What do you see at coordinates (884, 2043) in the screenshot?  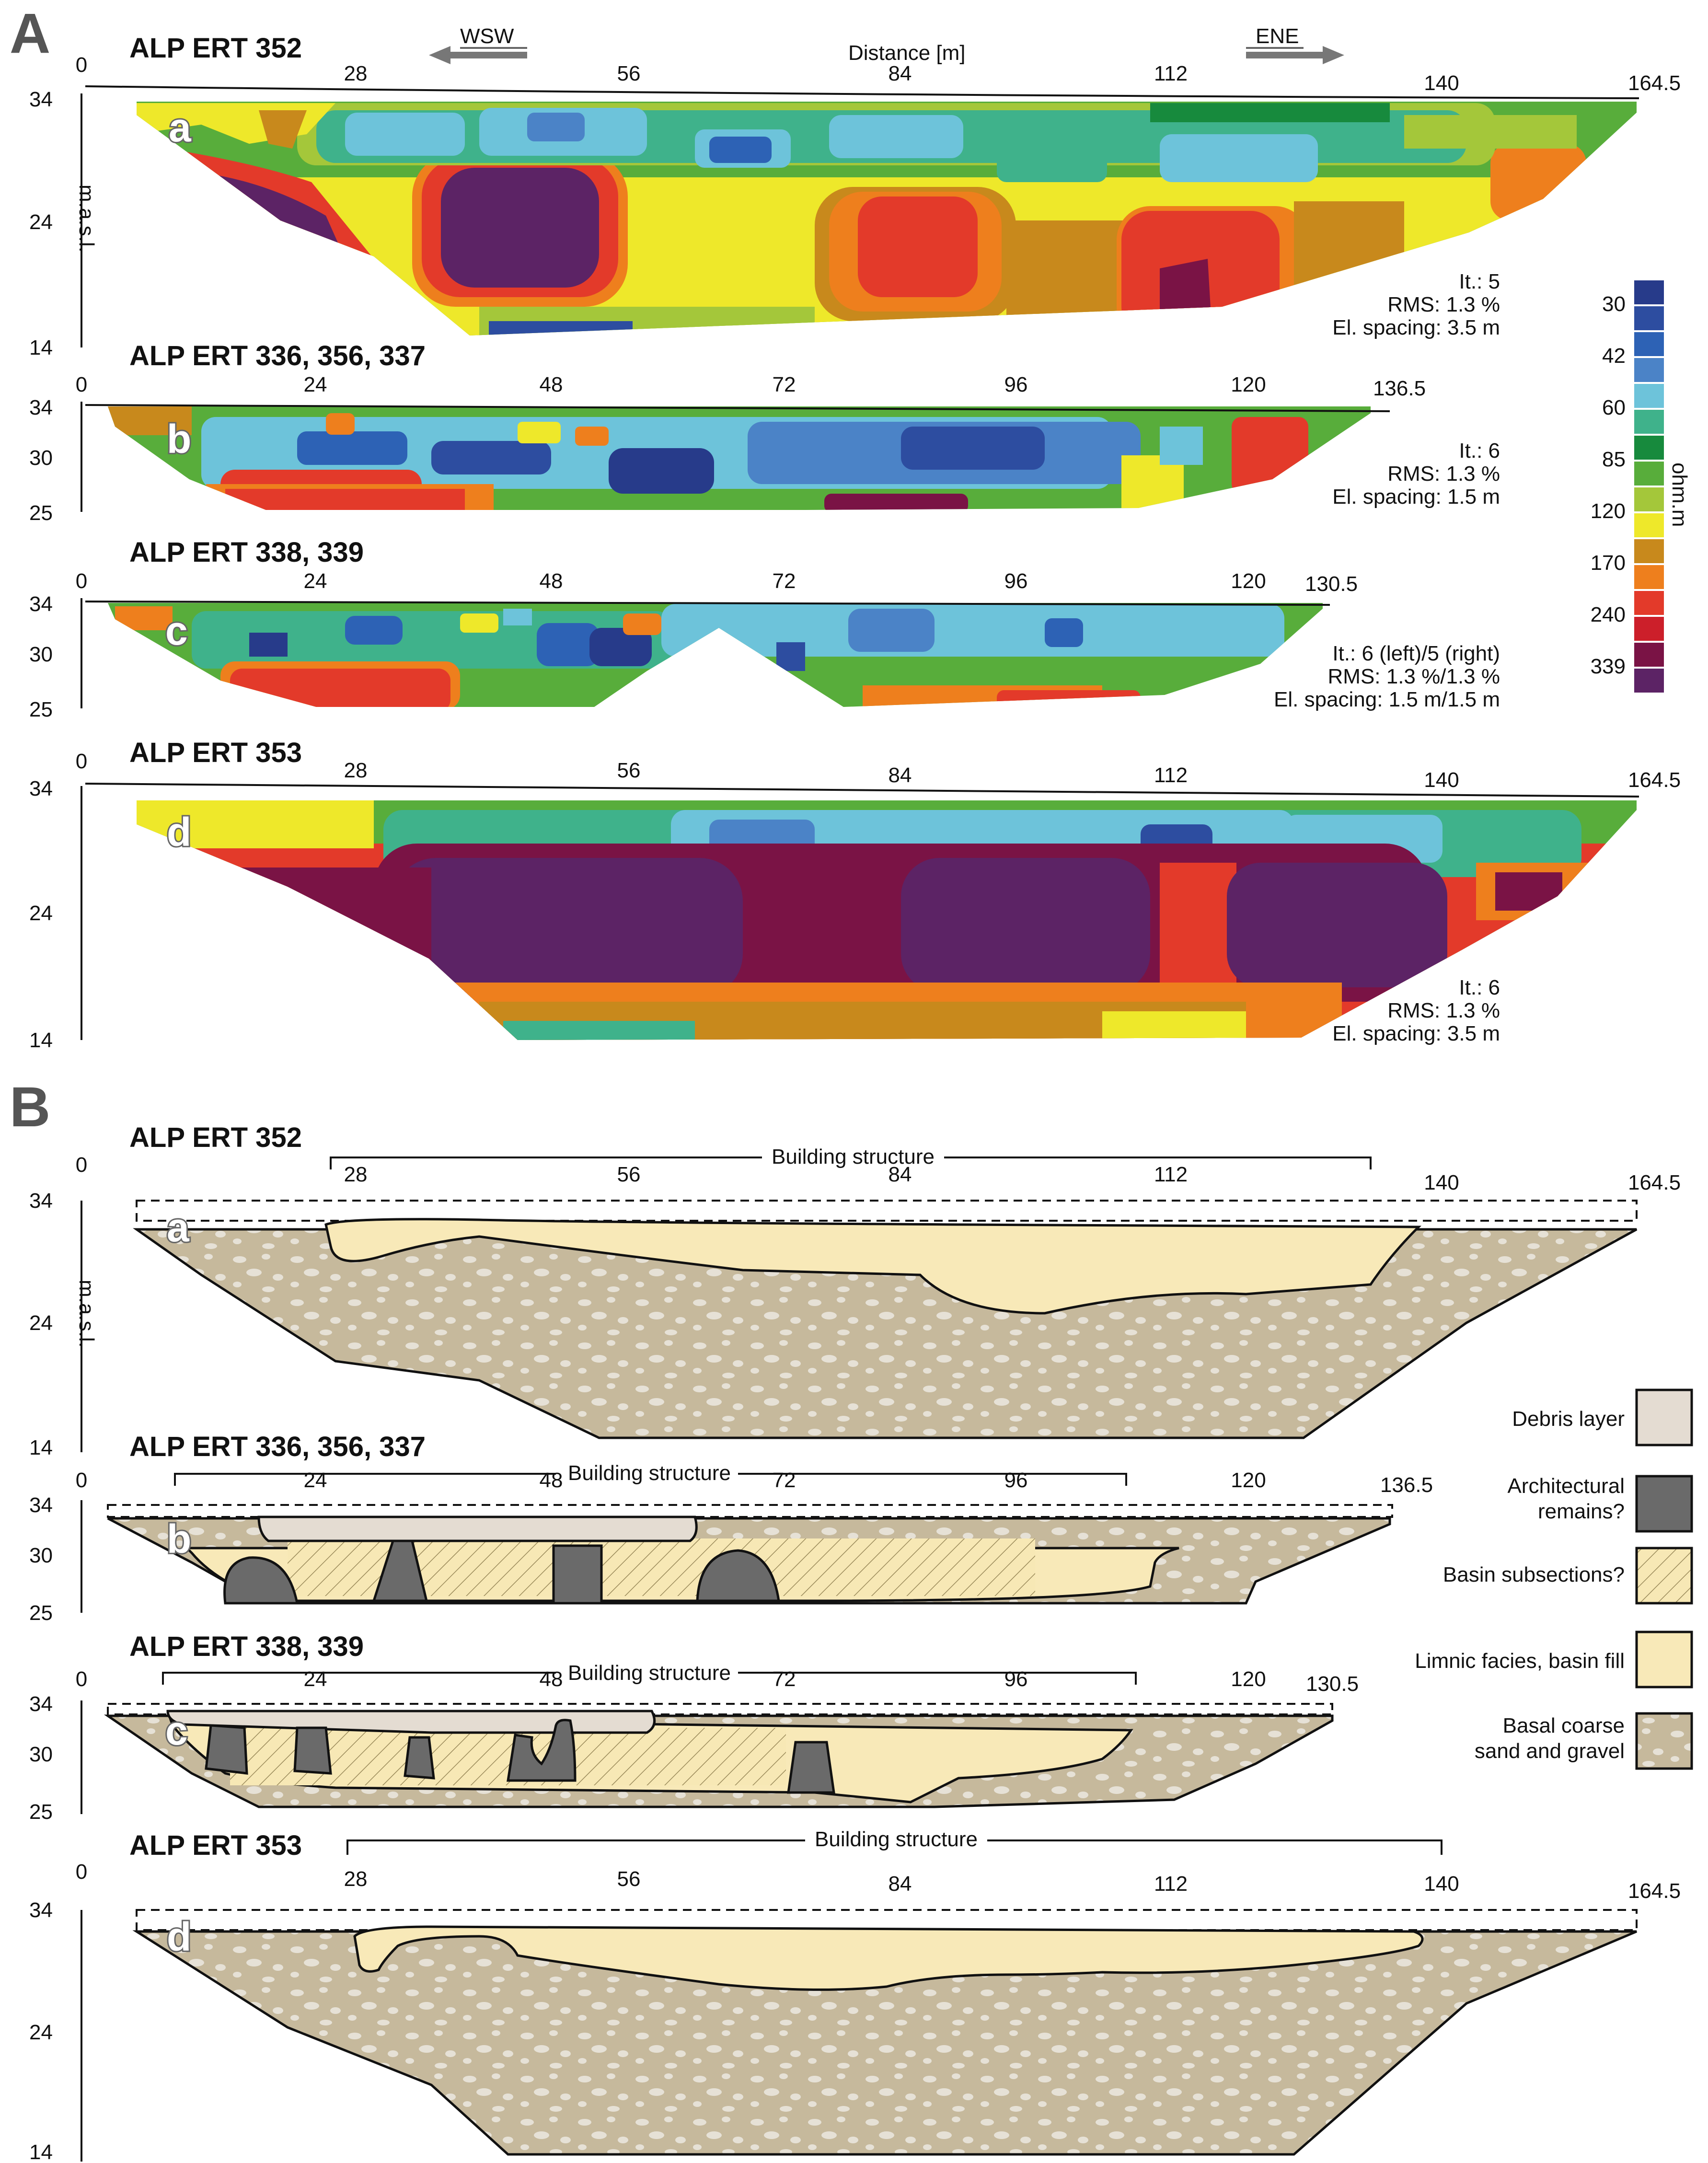 I see `interp-d-gravel` at bounding box center [884, 2043].